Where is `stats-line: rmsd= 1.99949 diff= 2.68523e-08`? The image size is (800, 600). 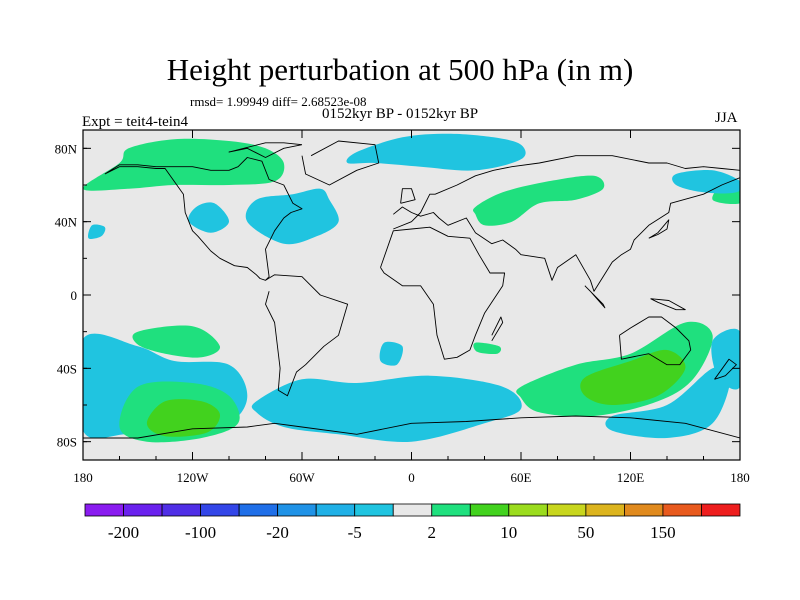
stats-line: rmsd= 1.99949 diff= 2.68523e-08 is located at coordinates (278, 101).